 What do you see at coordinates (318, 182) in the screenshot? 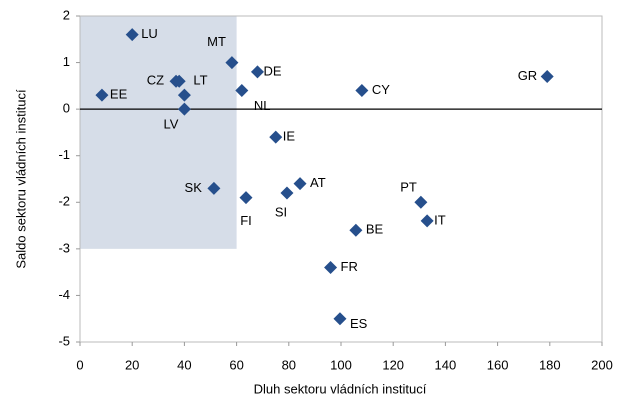
I see `point-label: AT` at bounding box center [318, 182].